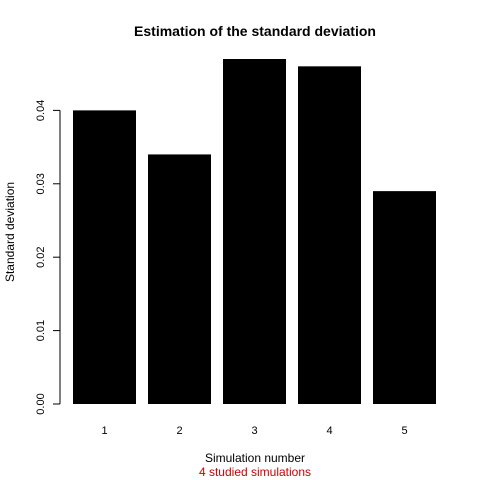  I want to click on x-axis-label: Simulation number, so click(255, 458).